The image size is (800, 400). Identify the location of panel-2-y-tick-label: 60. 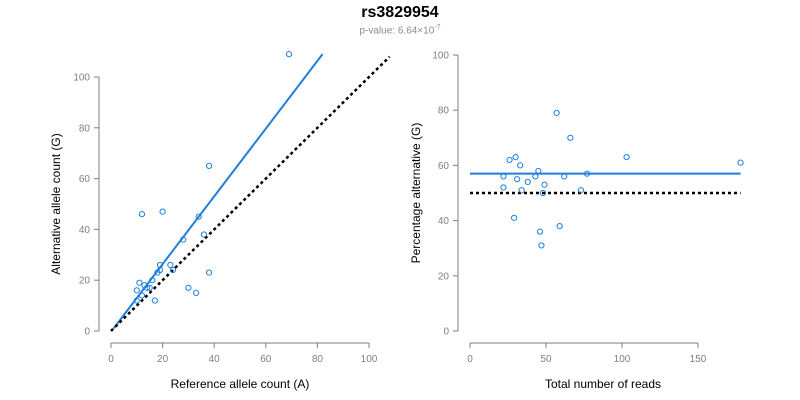
(444, 166).